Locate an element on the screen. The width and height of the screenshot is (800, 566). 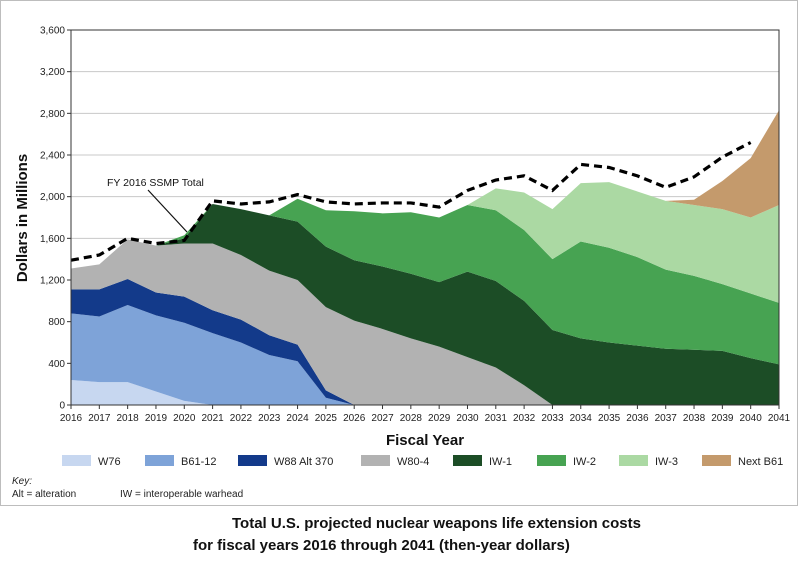
total-annotation-label: FY 2016 SSMP Total is located at coordinates (155, 183).